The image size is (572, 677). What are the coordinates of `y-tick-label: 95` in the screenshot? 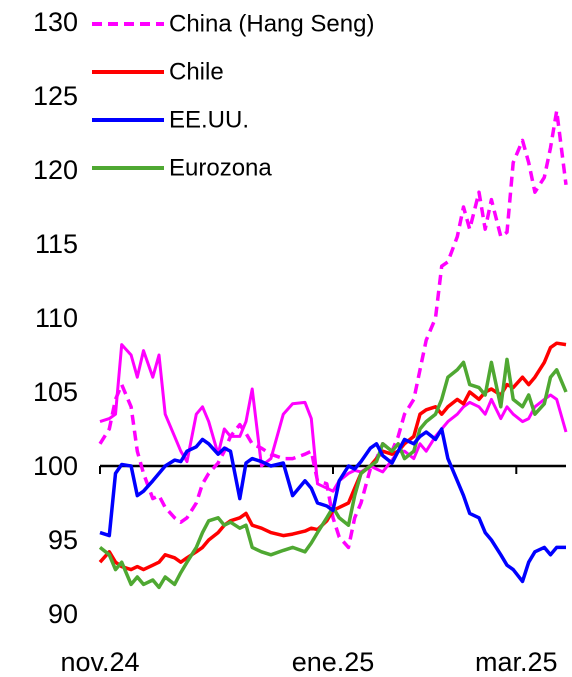 It's located at (63, 540).